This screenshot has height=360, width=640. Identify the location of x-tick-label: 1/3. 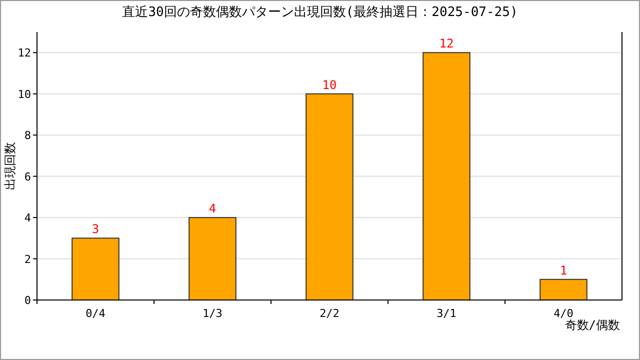
(212, 313).